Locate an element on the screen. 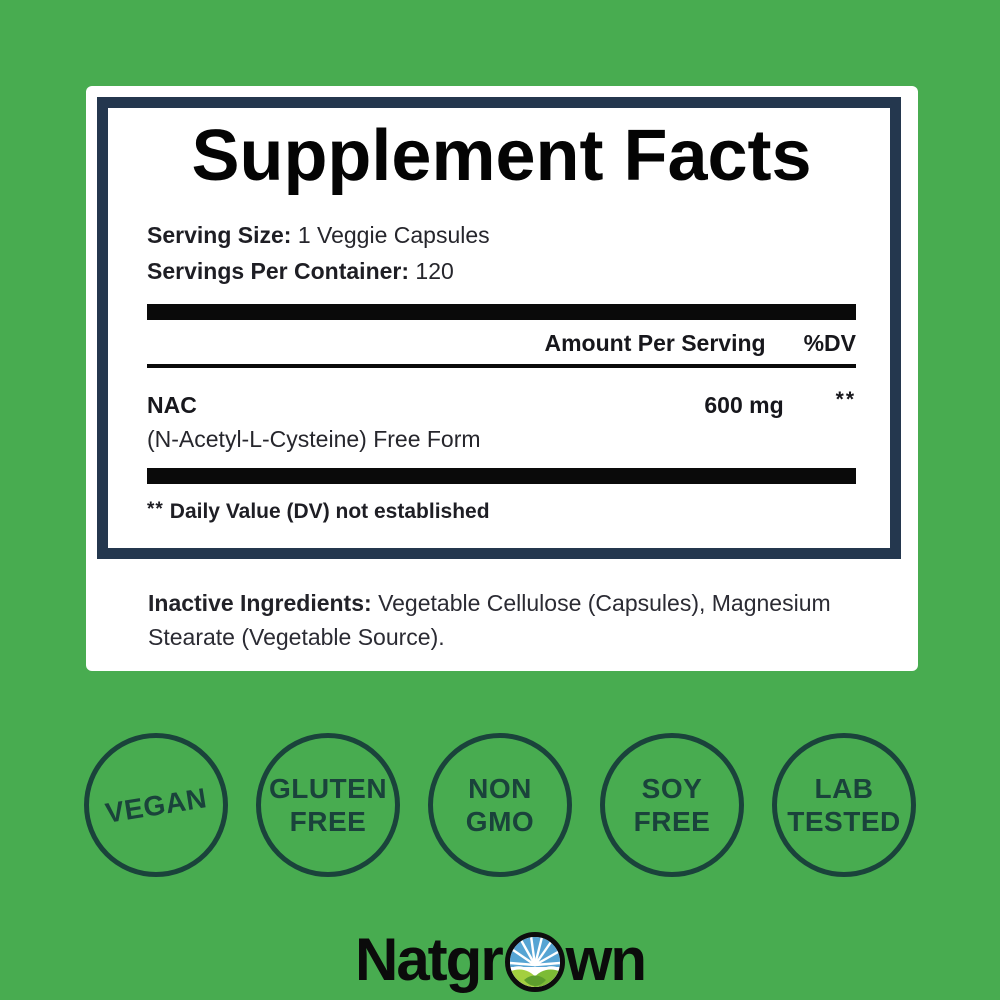 The width and height of the screenshot is (1000, 1000). serving-size-value: 1 Veggie Capsules is located at coordinates (393, 235).